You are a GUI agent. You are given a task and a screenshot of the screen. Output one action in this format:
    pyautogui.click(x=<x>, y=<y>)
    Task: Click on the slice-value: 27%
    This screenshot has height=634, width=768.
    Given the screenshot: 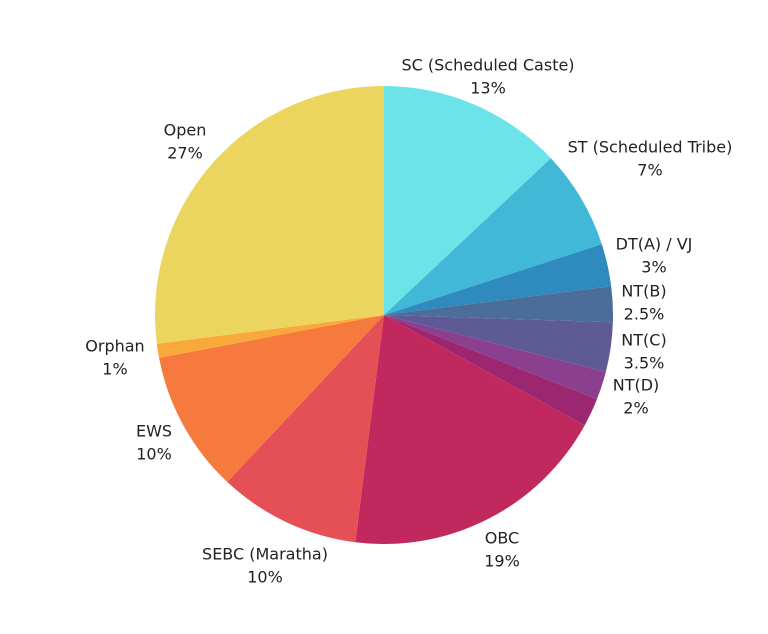 What is the action you would take?
    pyautogui.click(x=185, y=153)
    